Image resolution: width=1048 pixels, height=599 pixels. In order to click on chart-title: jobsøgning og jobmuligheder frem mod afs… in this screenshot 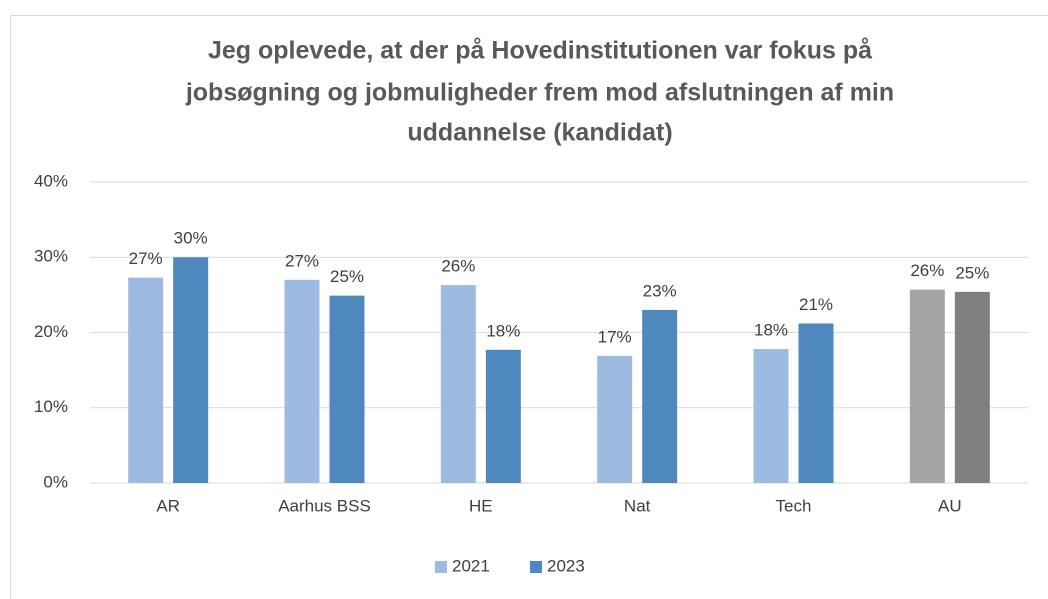, I will do `click(539, 93)`.